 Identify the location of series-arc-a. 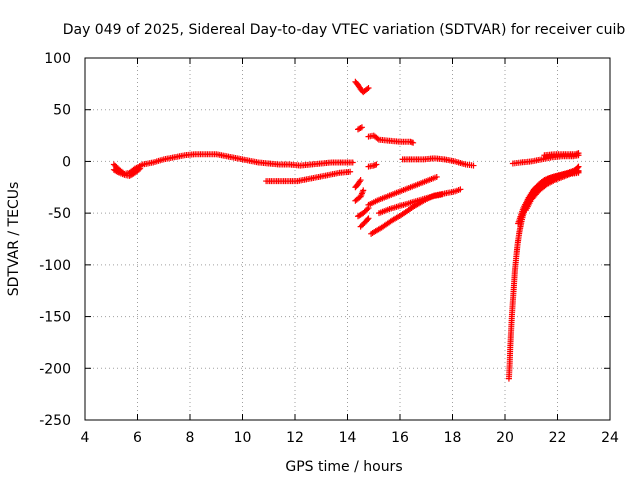
(360, 128).